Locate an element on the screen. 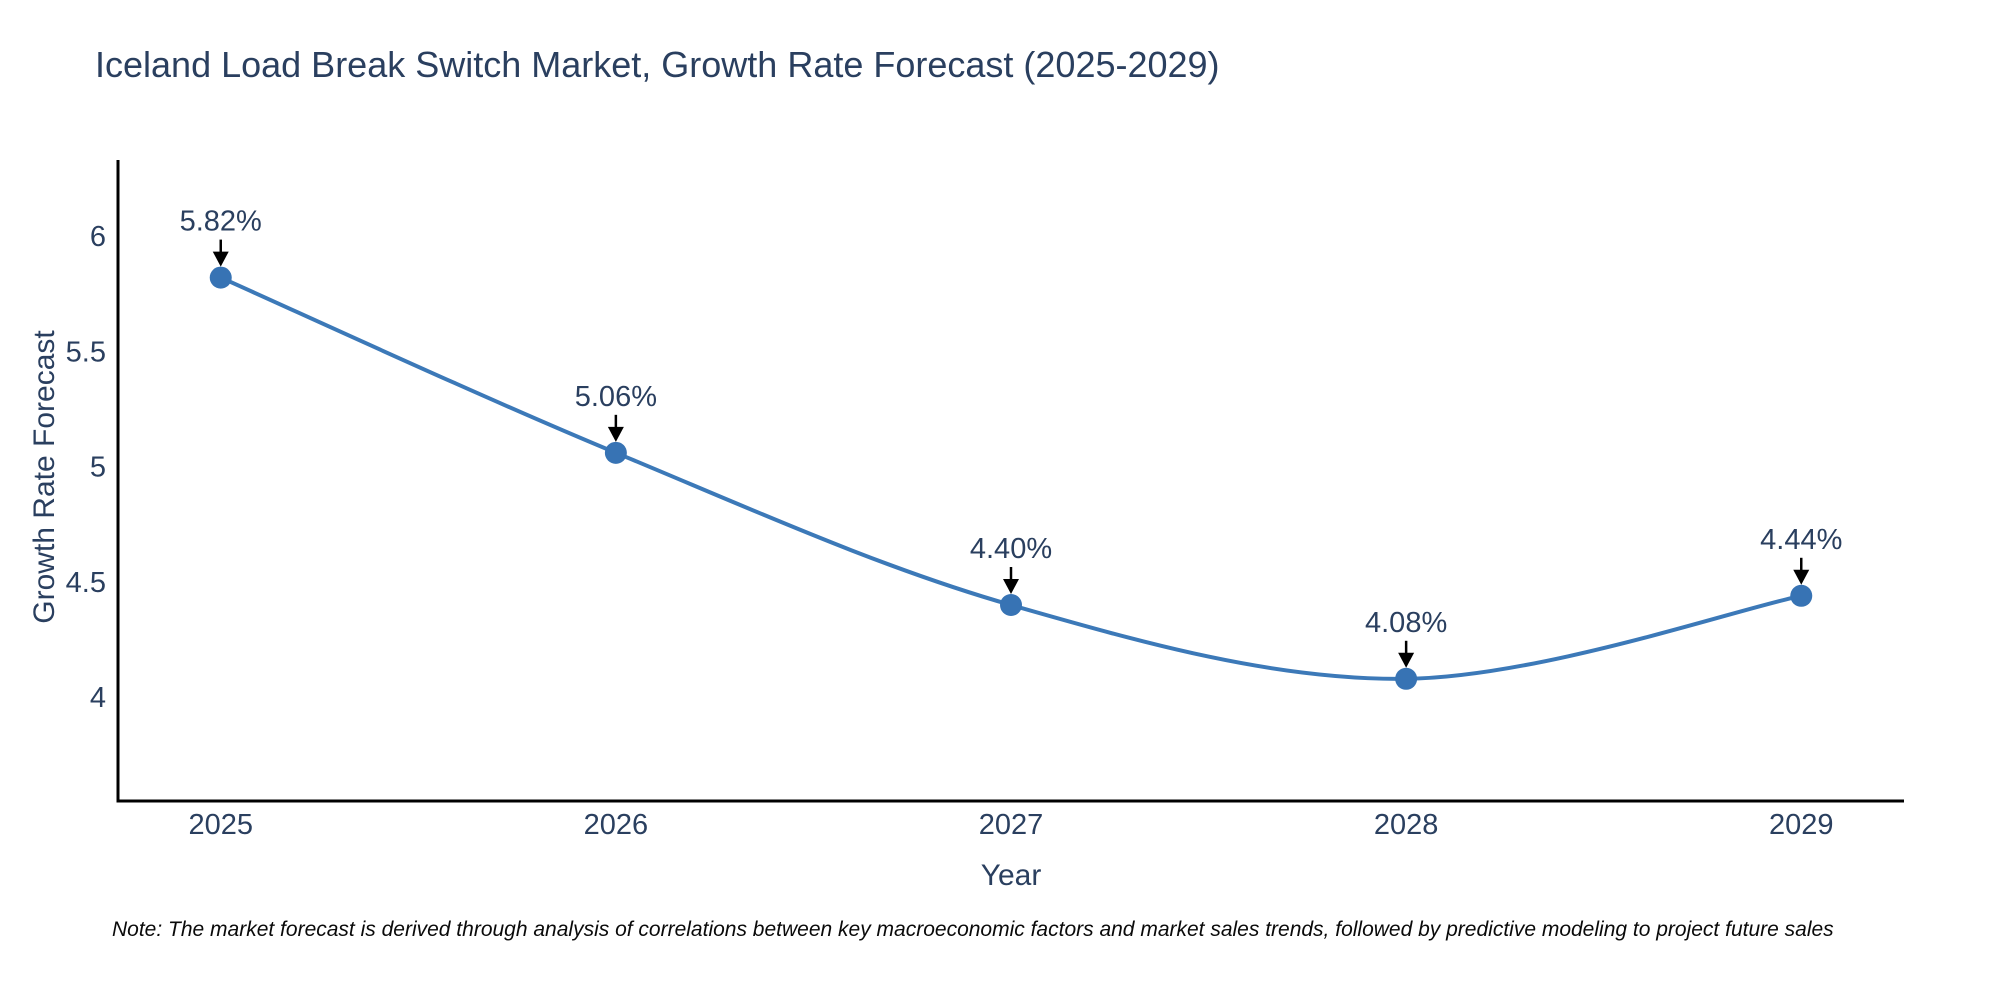 The image size is (2000, 1000). x-axis-title: Year is located at coordinates (1011, 875).